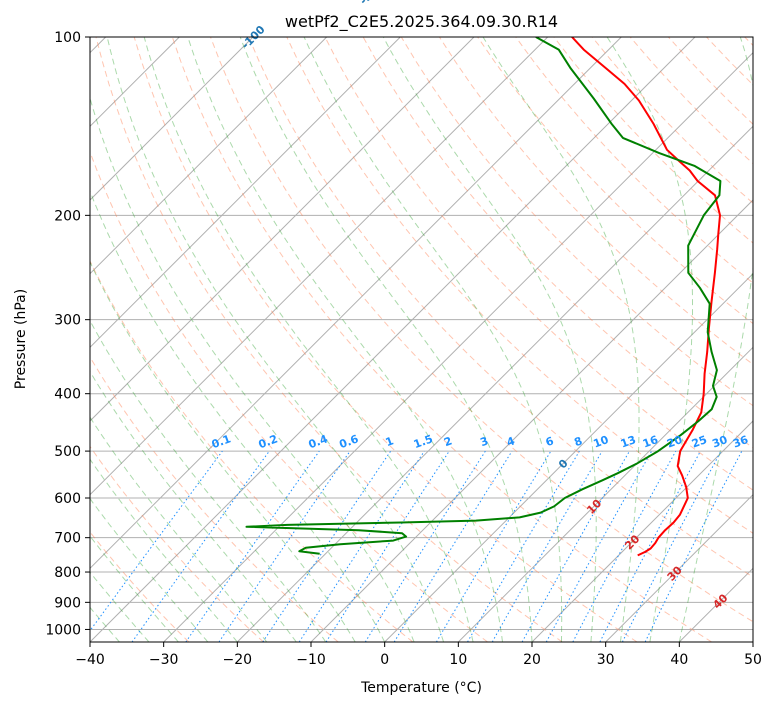  I want to click on mixing-ratio-label: 0.2, so click(268, 441).